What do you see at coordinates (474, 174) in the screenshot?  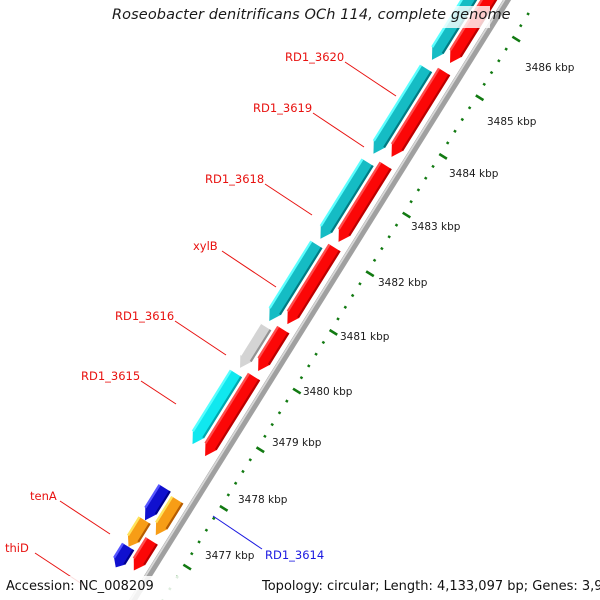 I see `ruler-tick-label: 3484 kbp` at bounding box center [474, 174].